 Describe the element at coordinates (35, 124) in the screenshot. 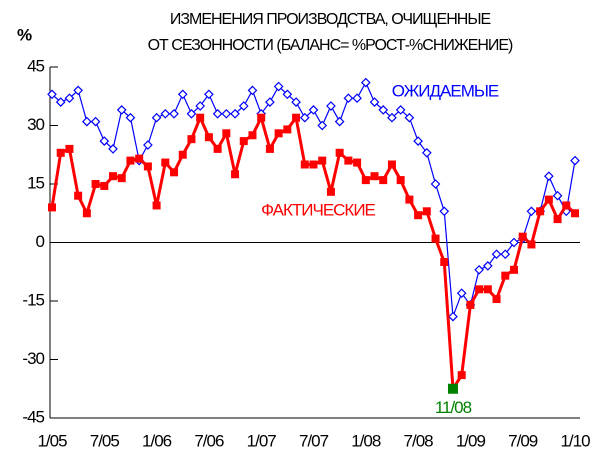

I see `y-tick-label: 30` at that location.